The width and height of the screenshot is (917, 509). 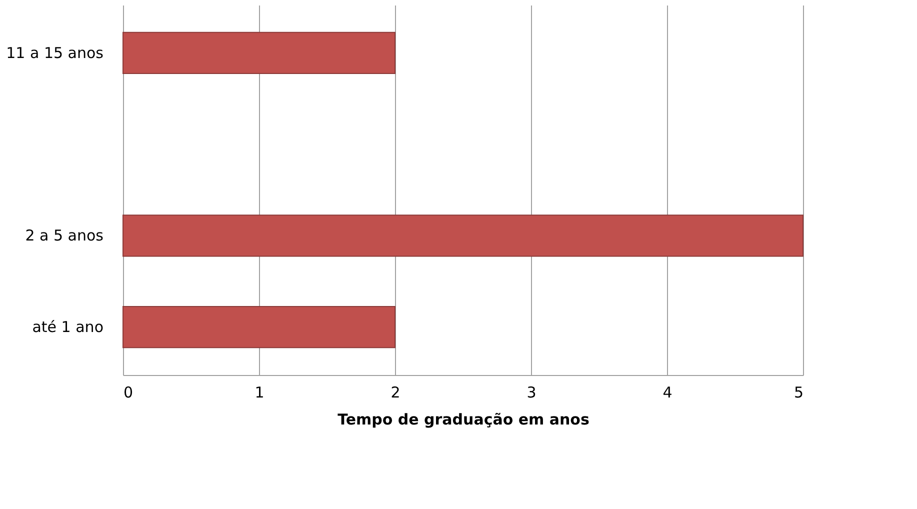 What do you see at coordinates (799, 393) in the screenshot?
I see `x-tick-label: 5` at bounding box center [799, 393].